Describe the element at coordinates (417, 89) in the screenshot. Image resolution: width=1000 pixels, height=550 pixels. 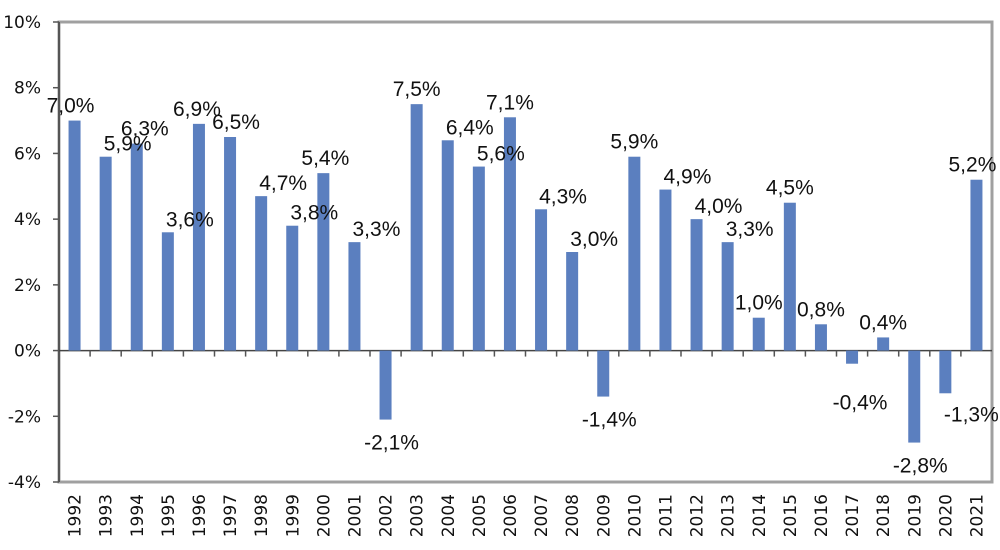
I see `data-label: 7,5%` at that location.